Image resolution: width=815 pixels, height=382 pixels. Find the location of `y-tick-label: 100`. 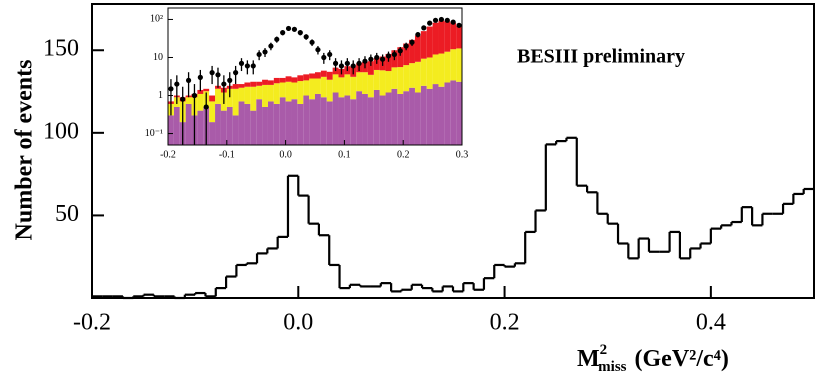

y-tick-label: 100 is located at coordinates (61, 131).